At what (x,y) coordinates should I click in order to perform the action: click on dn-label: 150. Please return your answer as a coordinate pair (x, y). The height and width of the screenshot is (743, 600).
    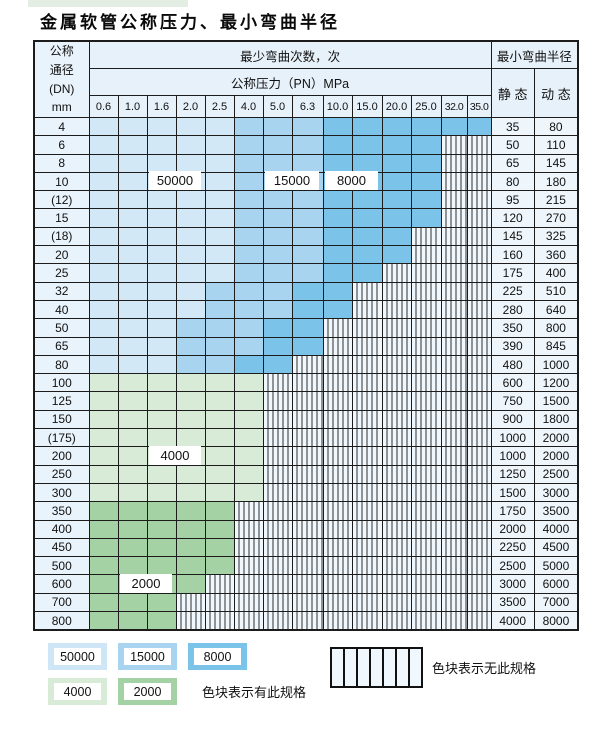
    Looking at the image, I should click on (61, 419).